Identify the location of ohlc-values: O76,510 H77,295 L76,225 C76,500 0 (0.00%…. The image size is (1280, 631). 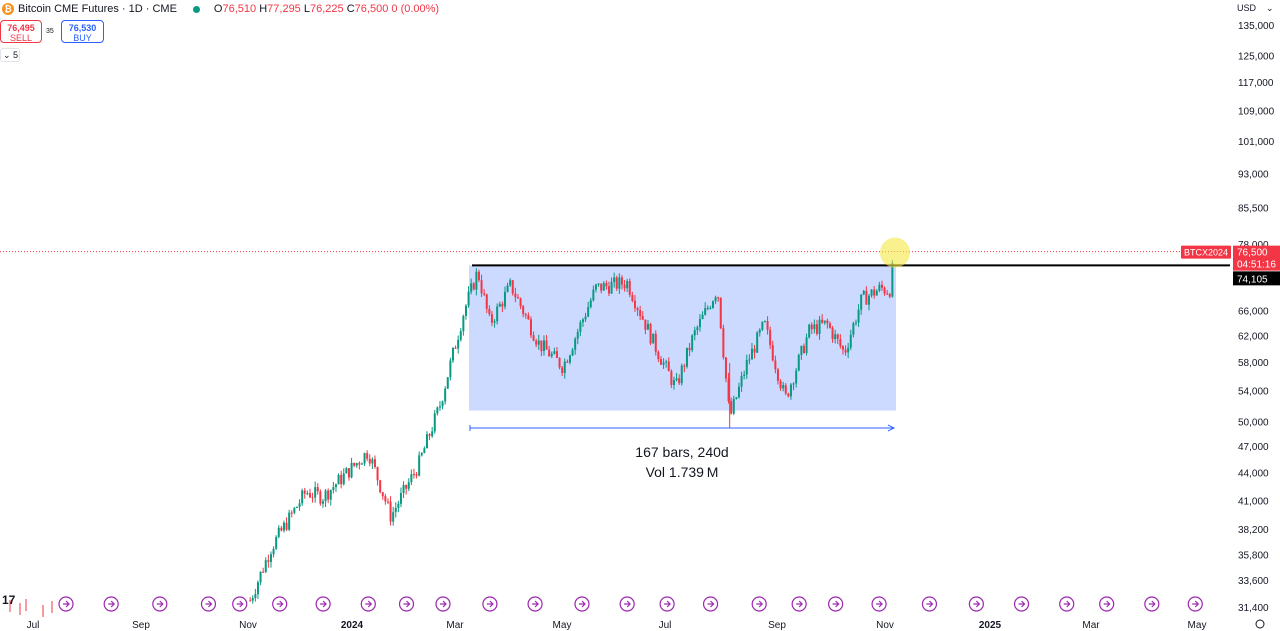
(326, 9).